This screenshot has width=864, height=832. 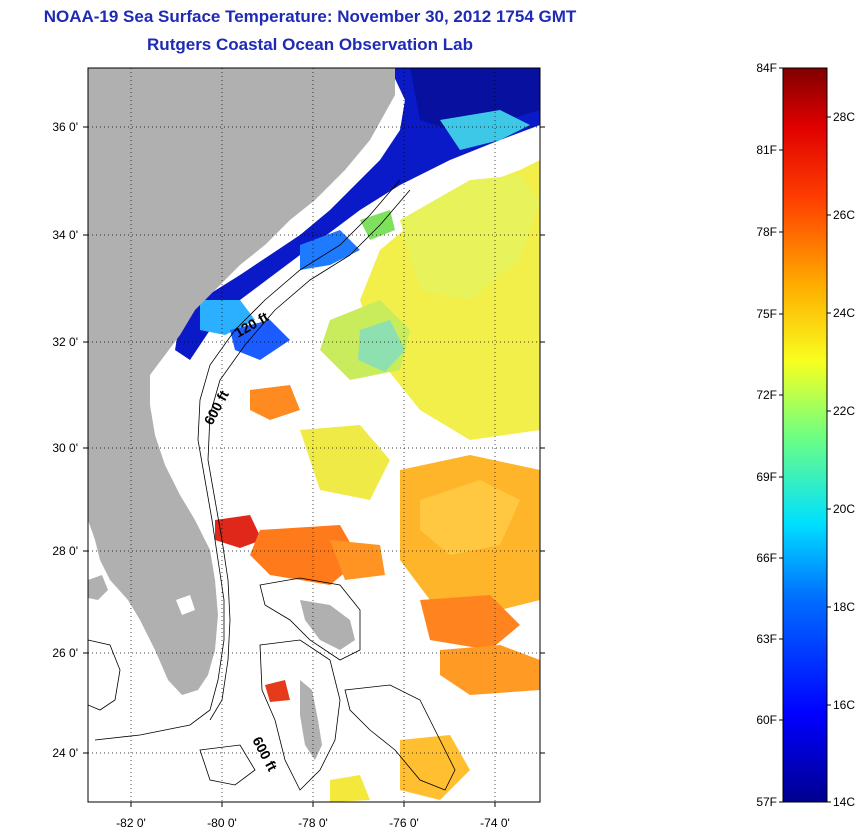 I want to click on lat-label-32: 32 0', so click(x=65, y=342).